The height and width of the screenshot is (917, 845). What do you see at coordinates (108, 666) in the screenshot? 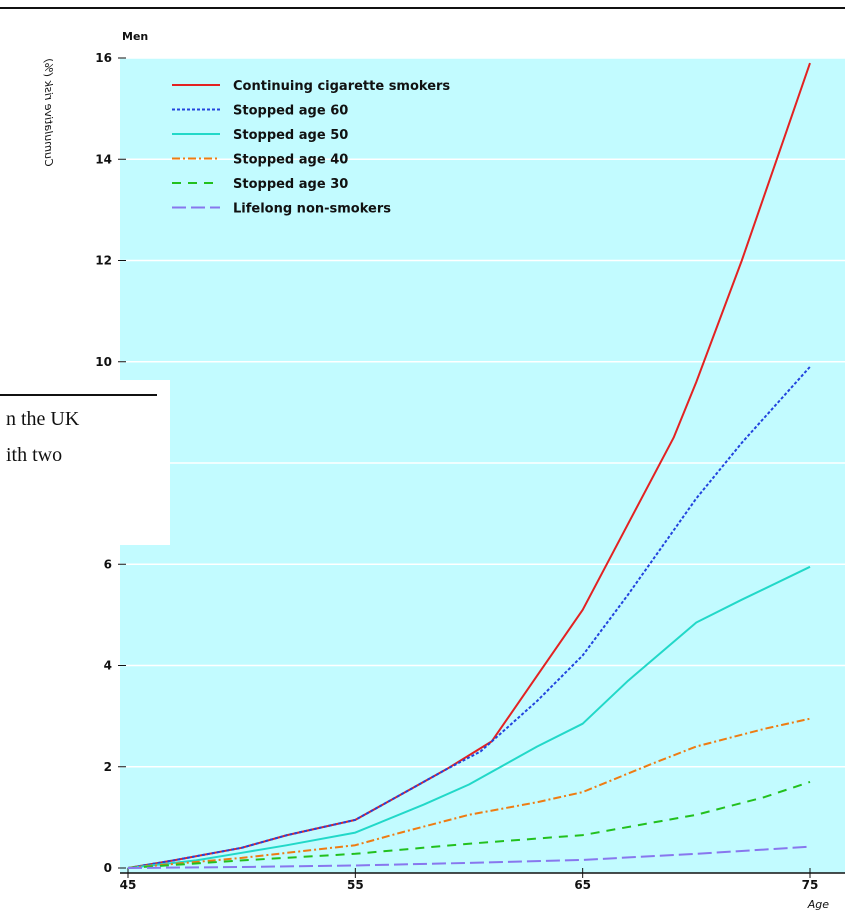
I see `y-tick-label-4: 4` at bounding box center [108, 666].